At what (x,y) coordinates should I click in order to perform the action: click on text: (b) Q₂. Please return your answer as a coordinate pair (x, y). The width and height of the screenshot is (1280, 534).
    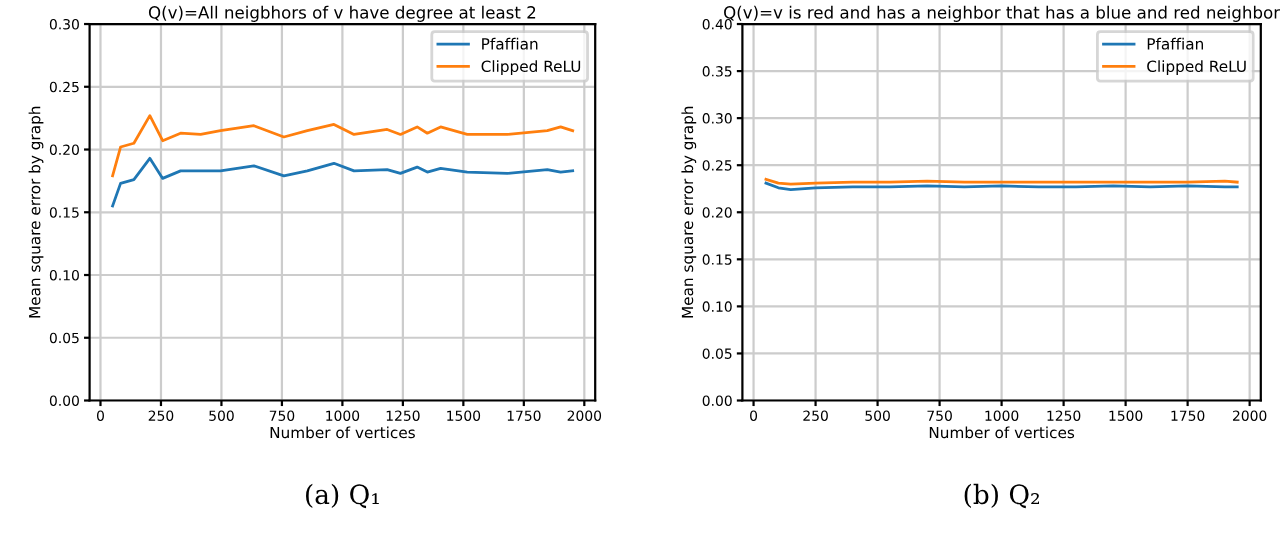
    Looking at the image, I should click on (1001, 496).